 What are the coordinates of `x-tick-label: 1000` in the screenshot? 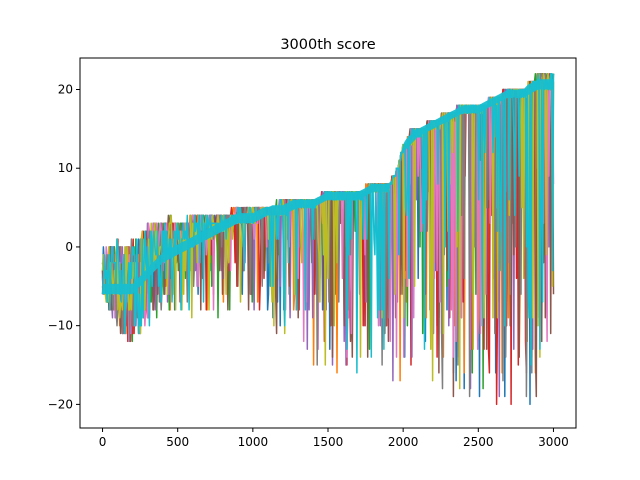 It's located at (253, 442).